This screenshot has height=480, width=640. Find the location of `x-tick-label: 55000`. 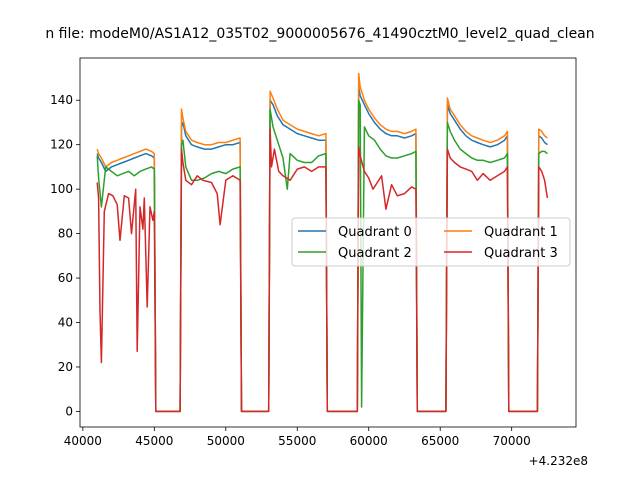

x-tick-label: 55000 is located at coordinates (297, 441).